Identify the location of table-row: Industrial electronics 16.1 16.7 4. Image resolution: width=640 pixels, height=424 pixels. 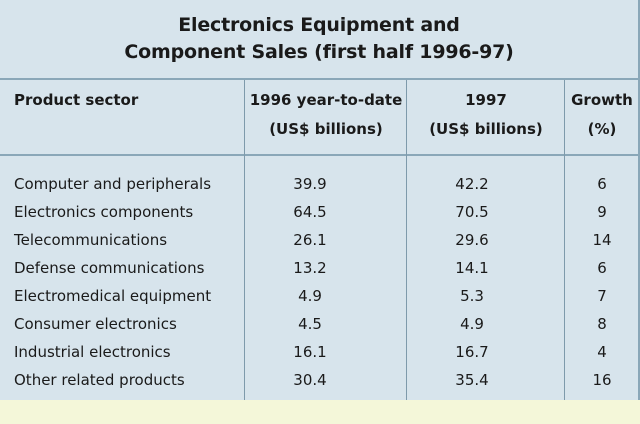
(319, 352).